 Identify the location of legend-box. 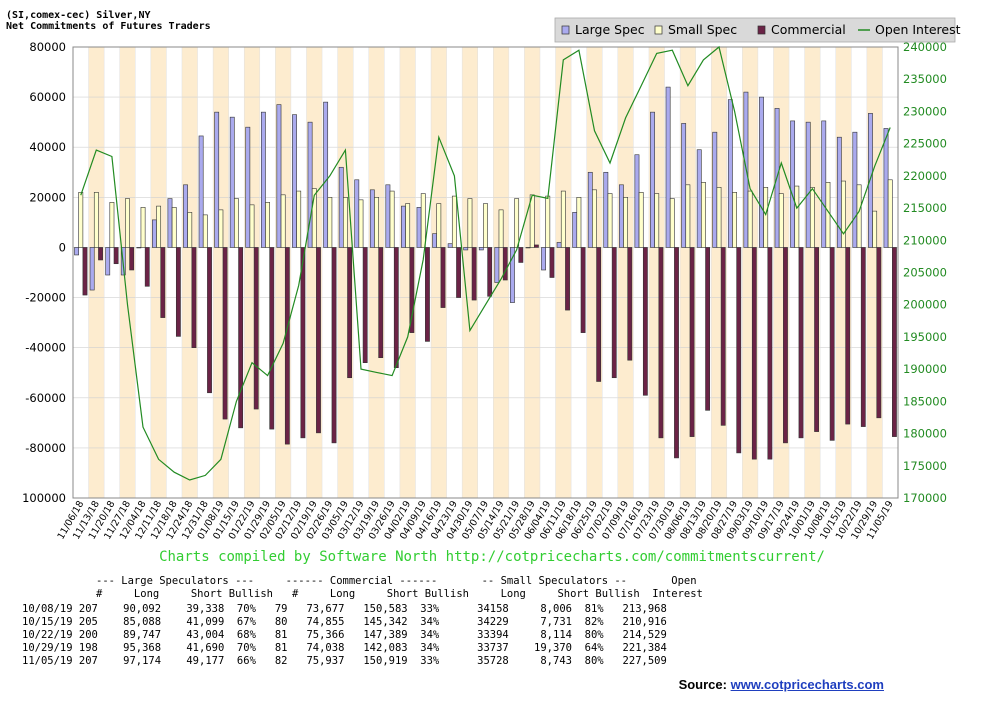
(755, 30).